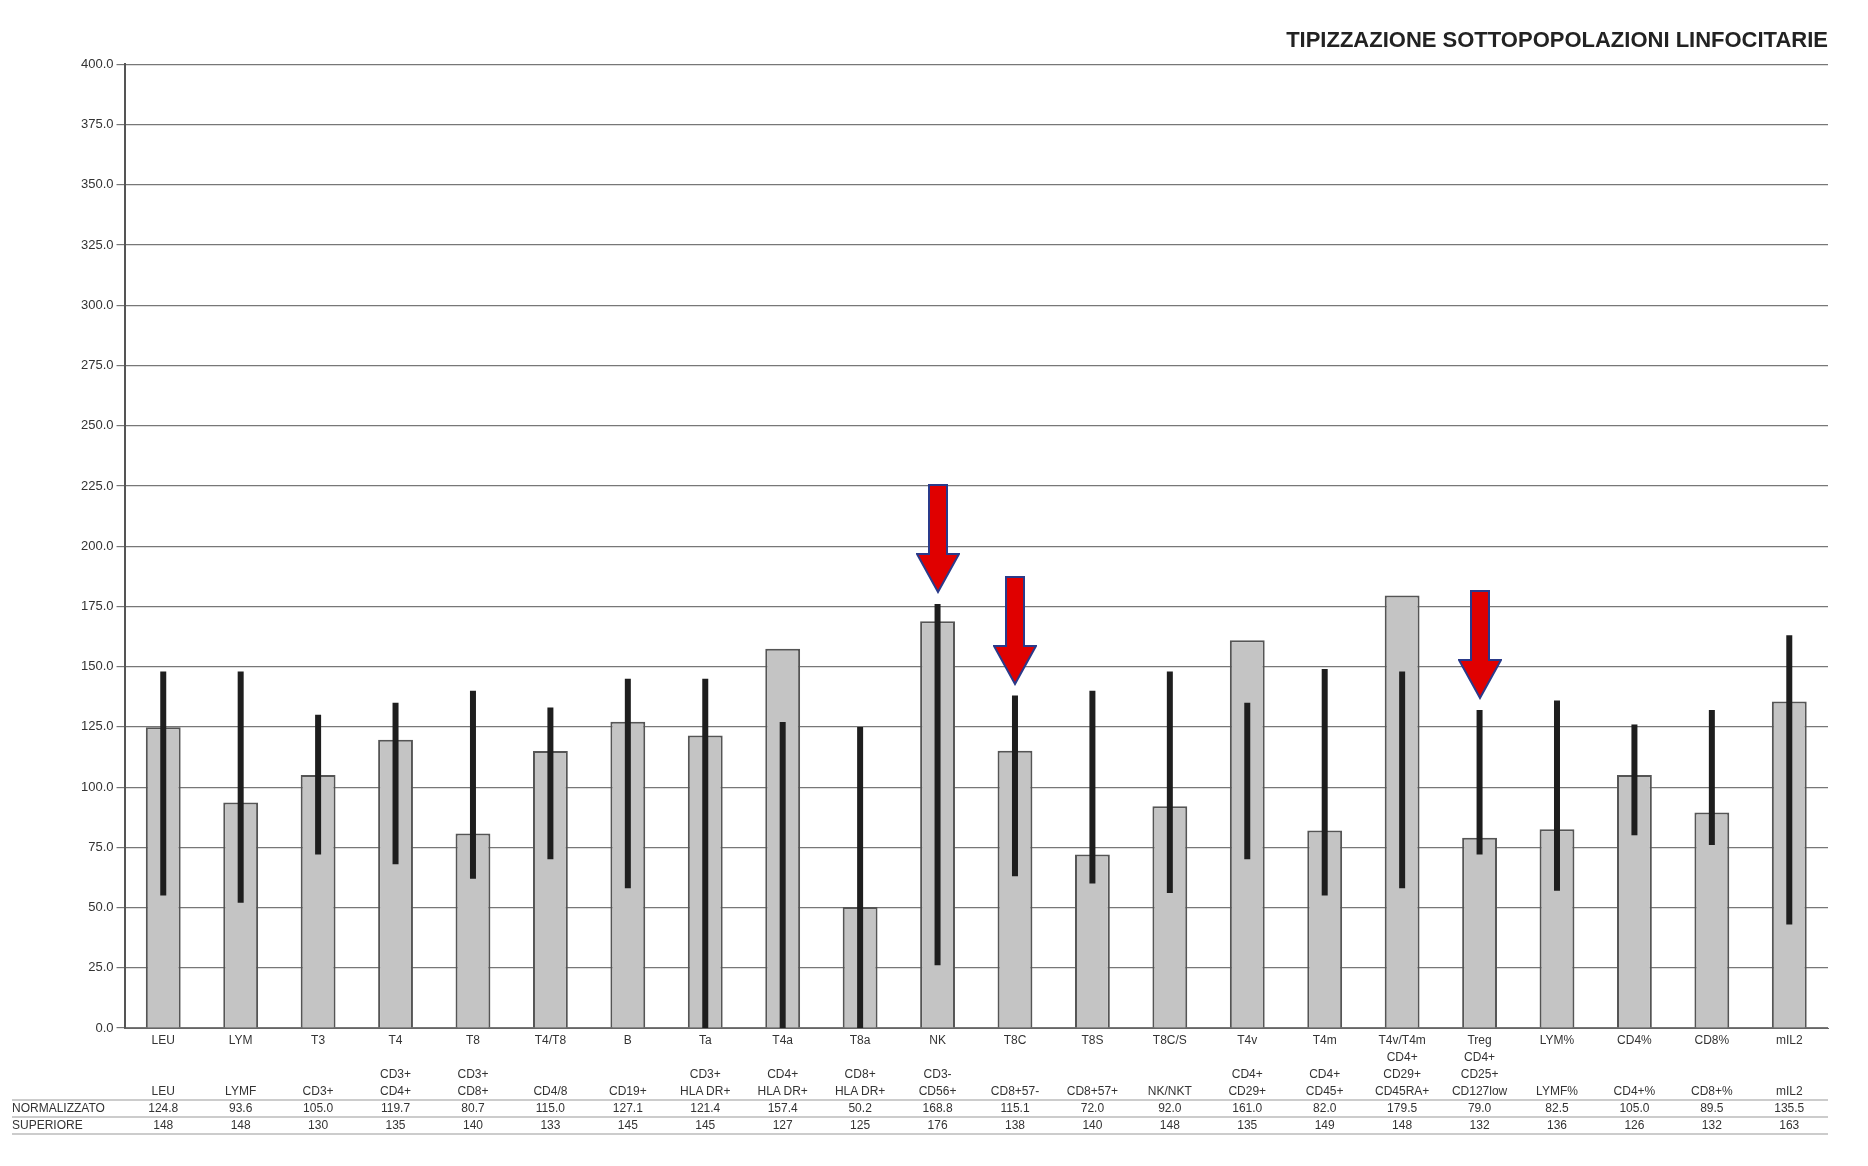 The height and width of the screenshot is (1166, 1868). Describe the element at coordinates (101, 846) in the screenshot. I see `y-tick-label: 75.0` at that location.